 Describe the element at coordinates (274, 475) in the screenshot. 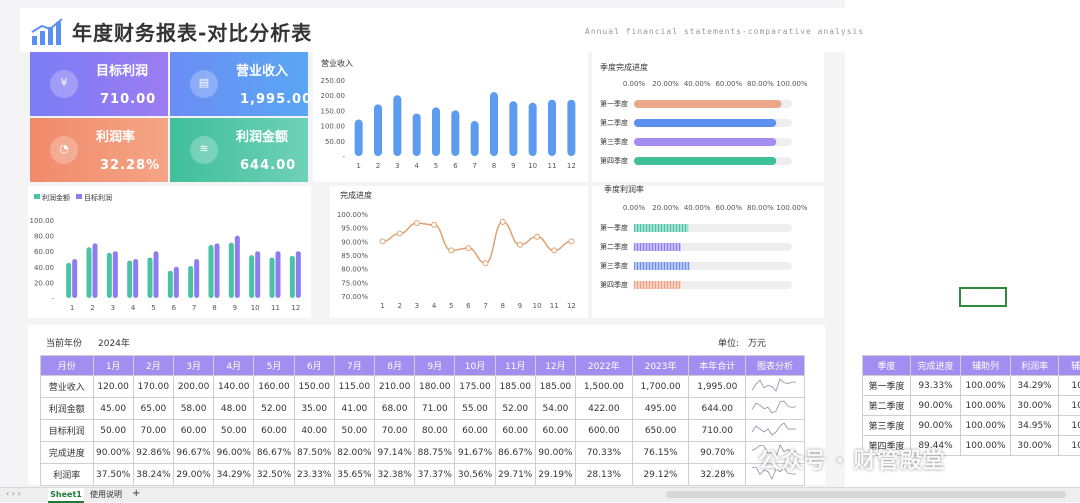

I see `table-cell: 32.50%` at that location.